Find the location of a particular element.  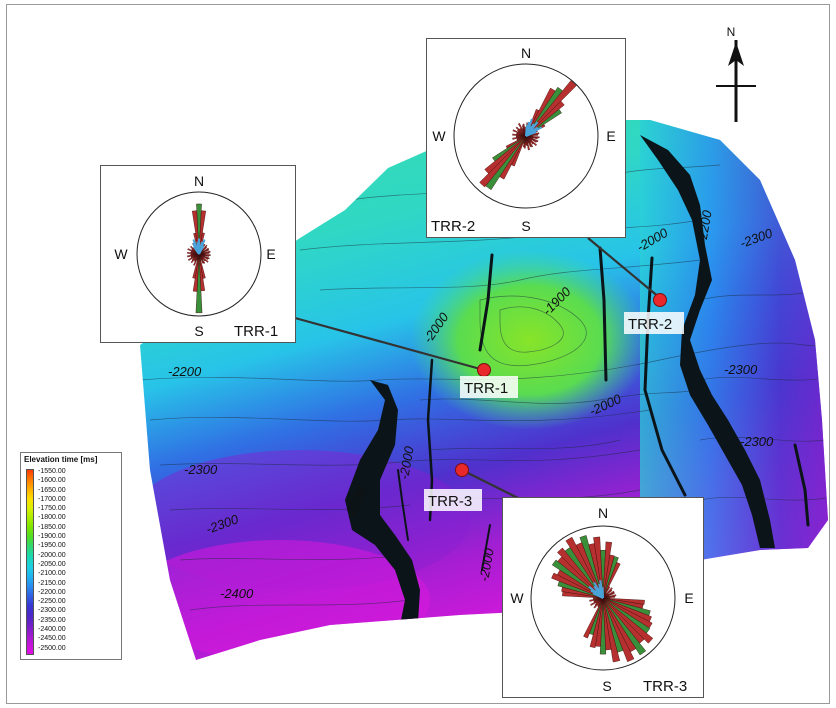

legend-value: -2300.00 is located at coordinates (52, 611).